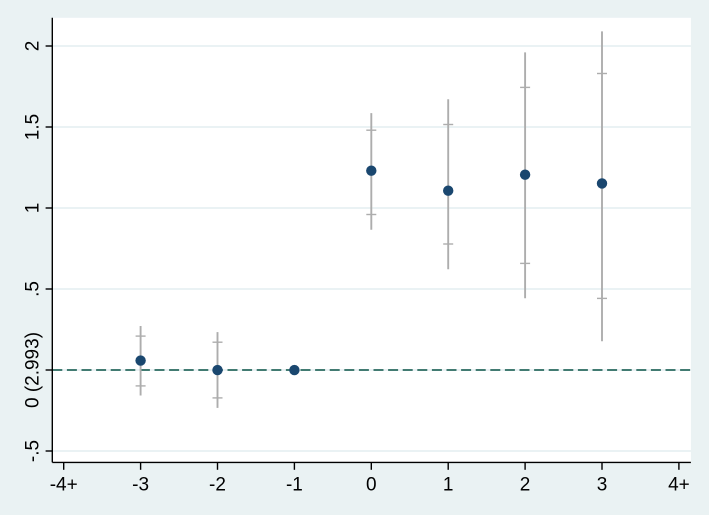  I want to click on svg-text: -.5, so click(33, 451).